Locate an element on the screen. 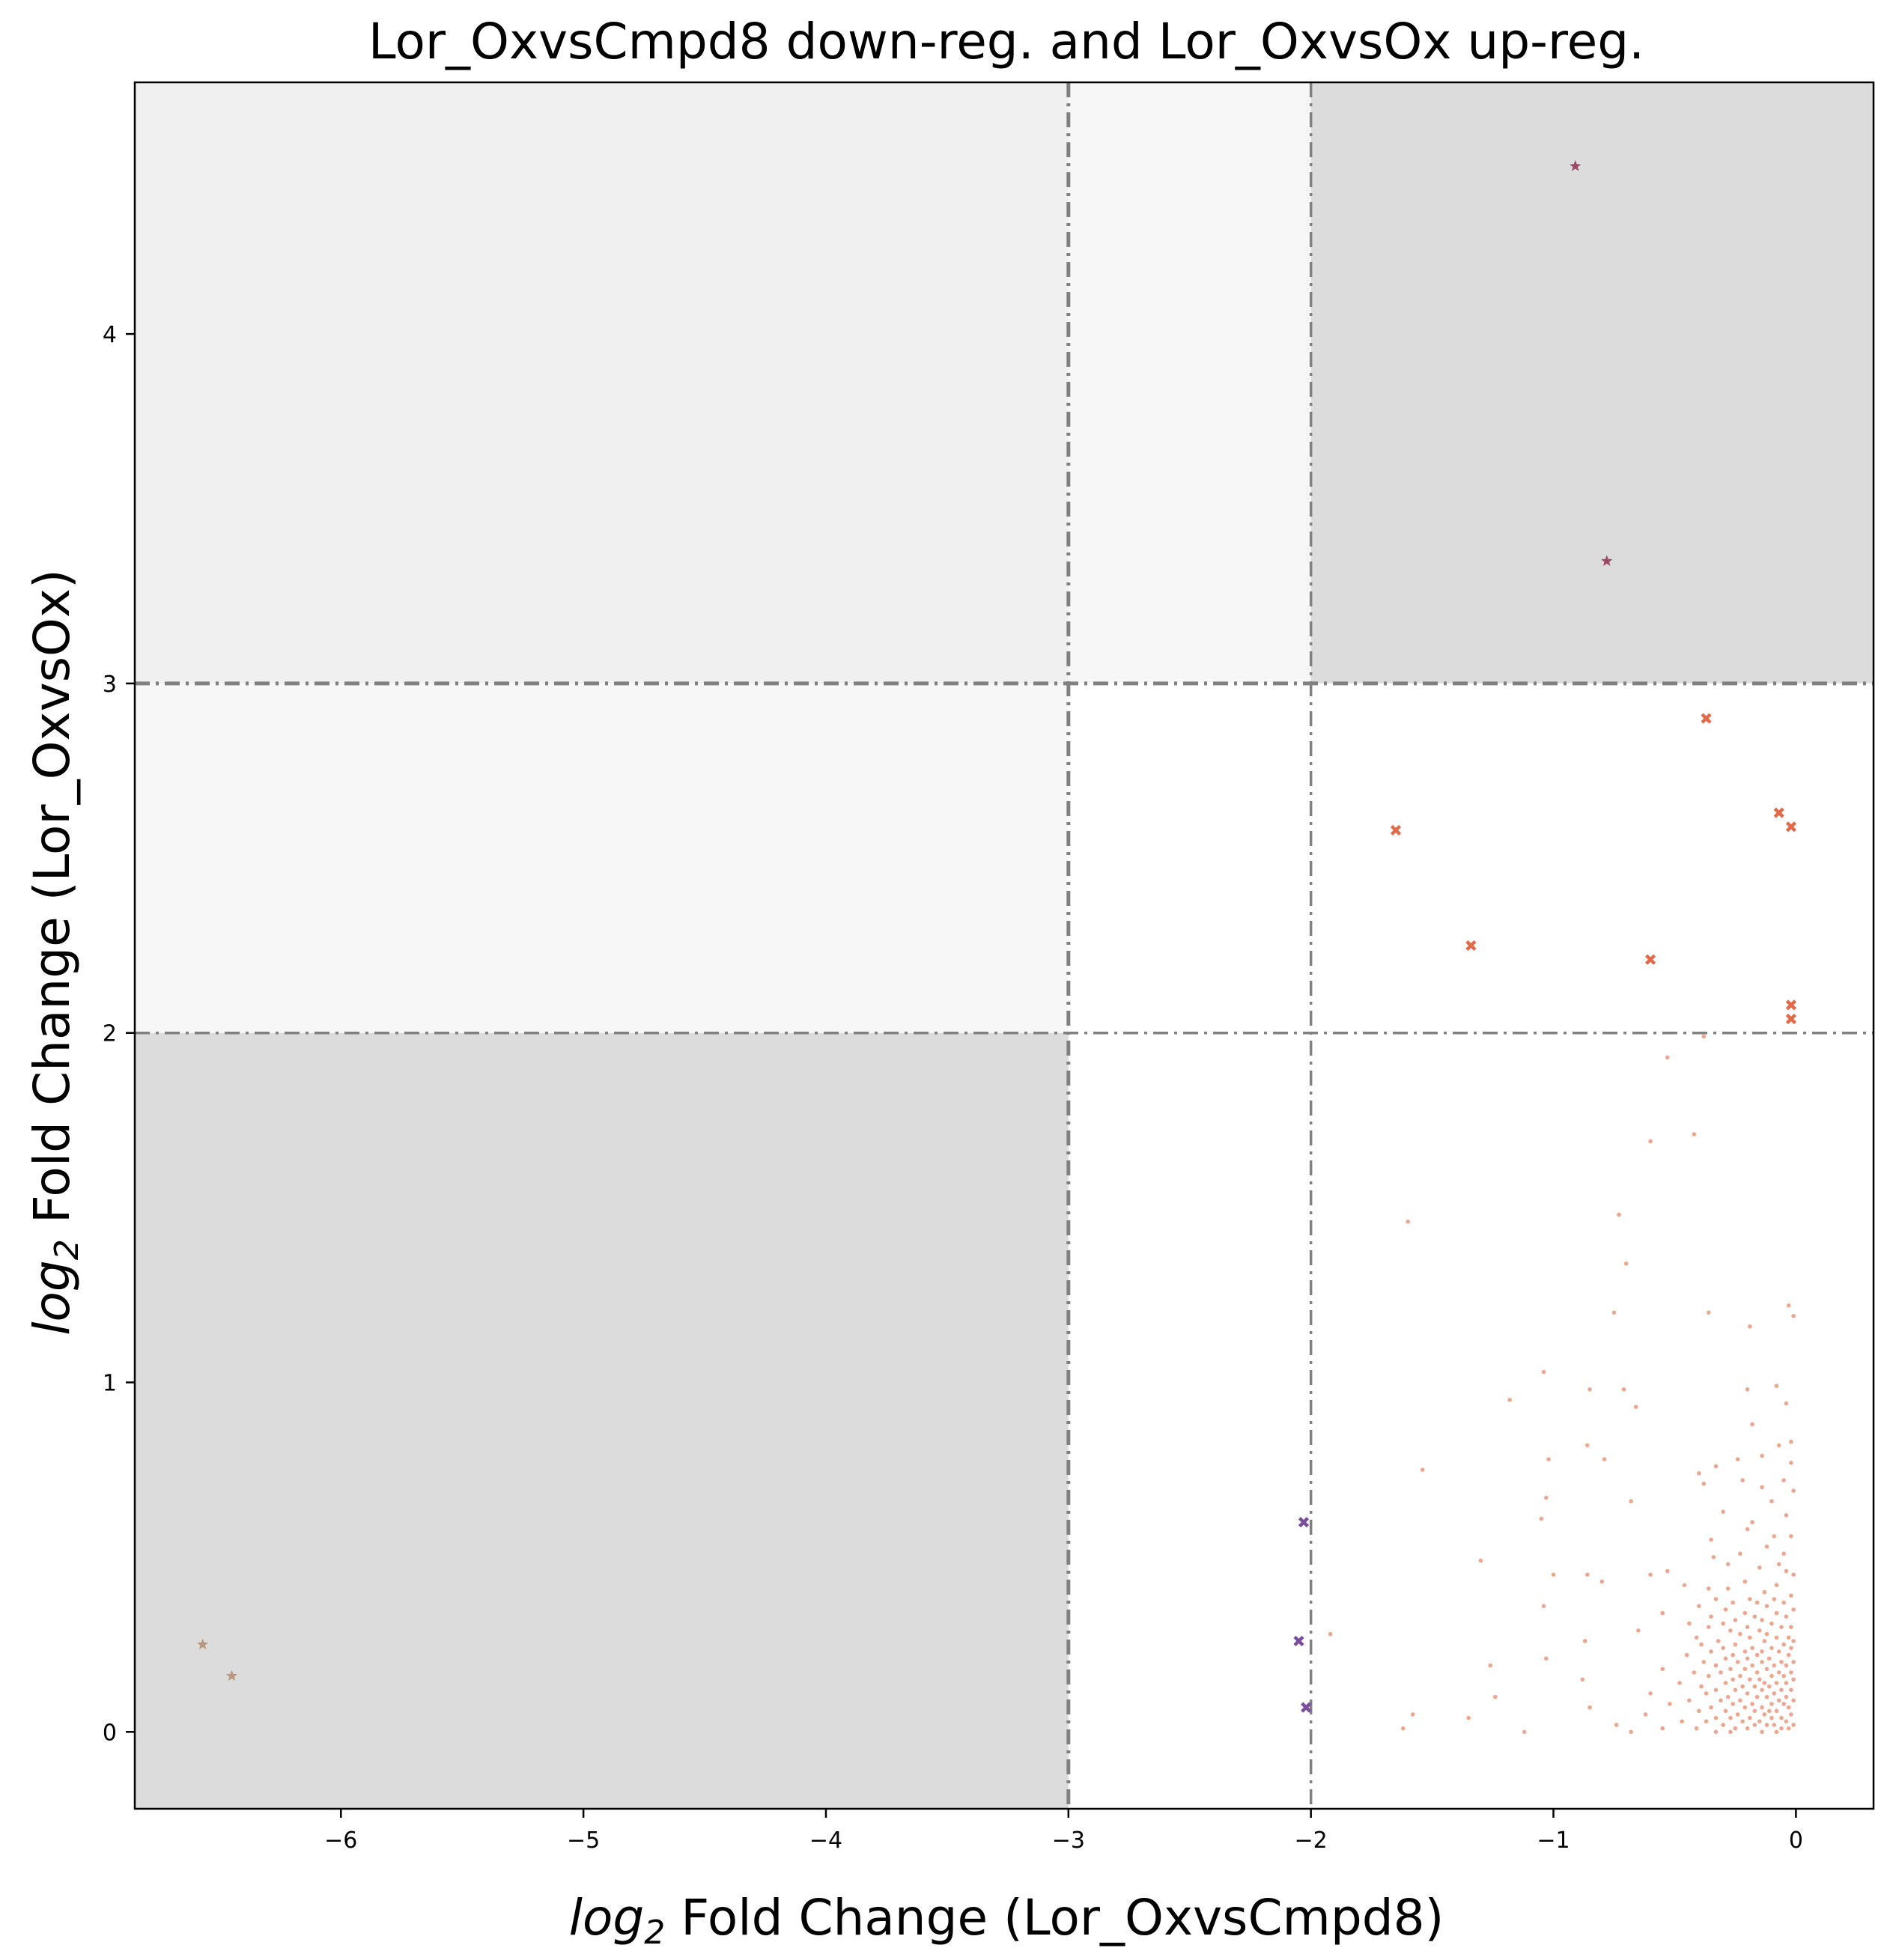 The image size is (1899, 1960). y-tick-label-2: 1 is located at coordinates (110, 1384).